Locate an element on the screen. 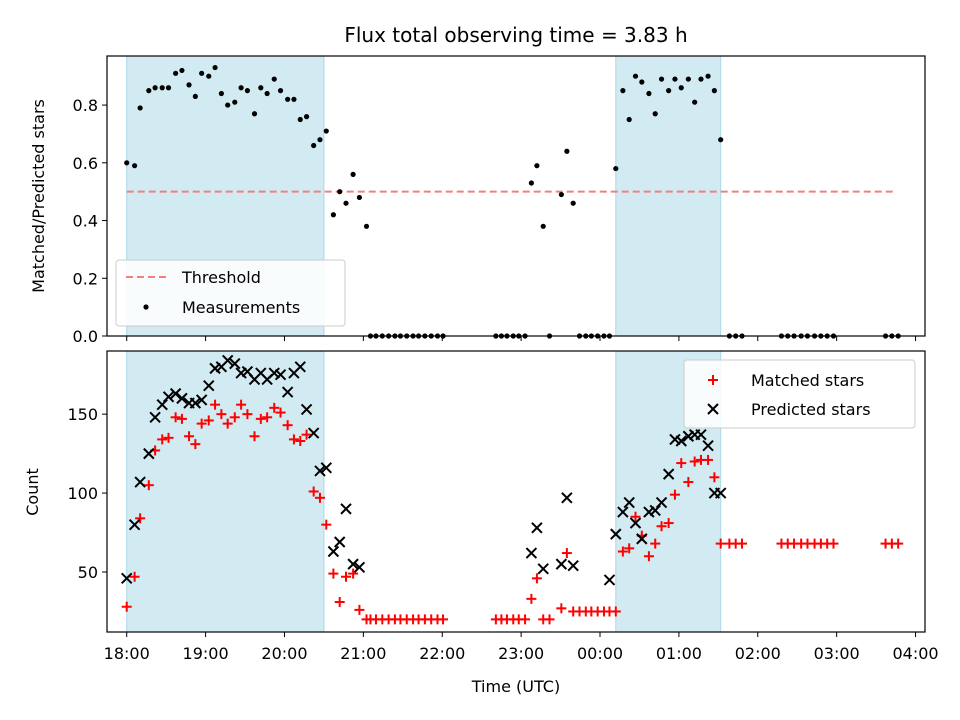  y-tick-label: 50 is located at coordinates (88, 572).